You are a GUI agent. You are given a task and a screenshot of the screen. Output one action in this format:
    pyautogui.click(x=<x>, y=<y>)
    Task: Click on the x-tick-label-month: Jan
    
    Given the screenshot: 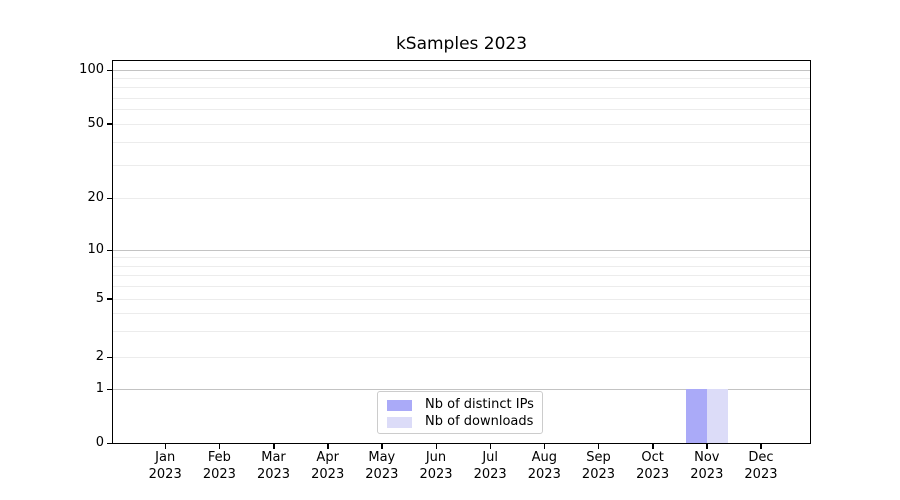 What is the action you would take?
    pyautogui.click(x=165, y=457)
    